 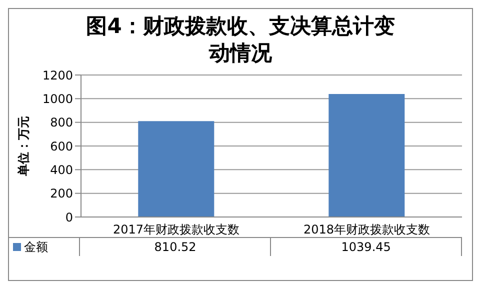 What do you see at coordinates (240, 40) in the screenshot?
I see `chart-title: 图4：财政拨款收、支决算总计变动情况` at bounding box center [240, 40].